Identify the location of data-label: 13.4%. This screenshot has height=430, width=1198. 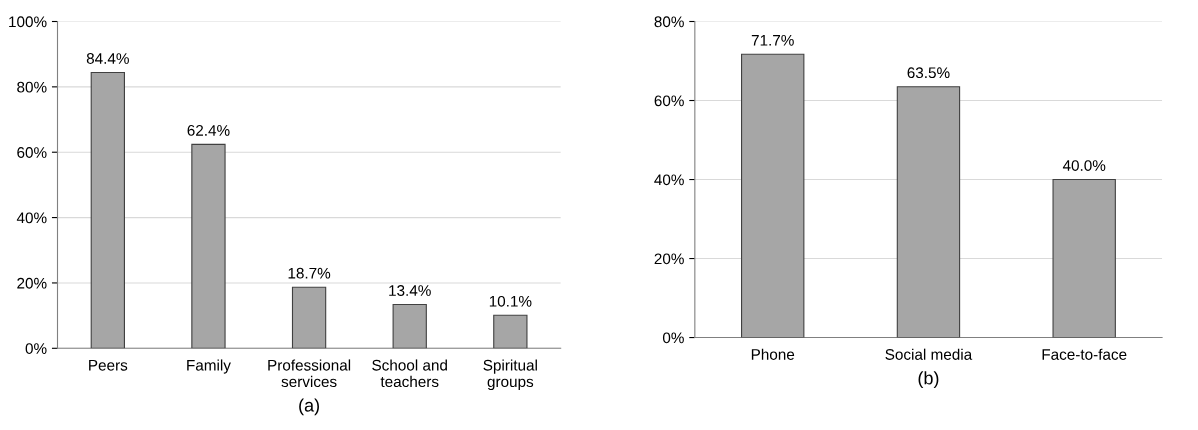
(410, 290).